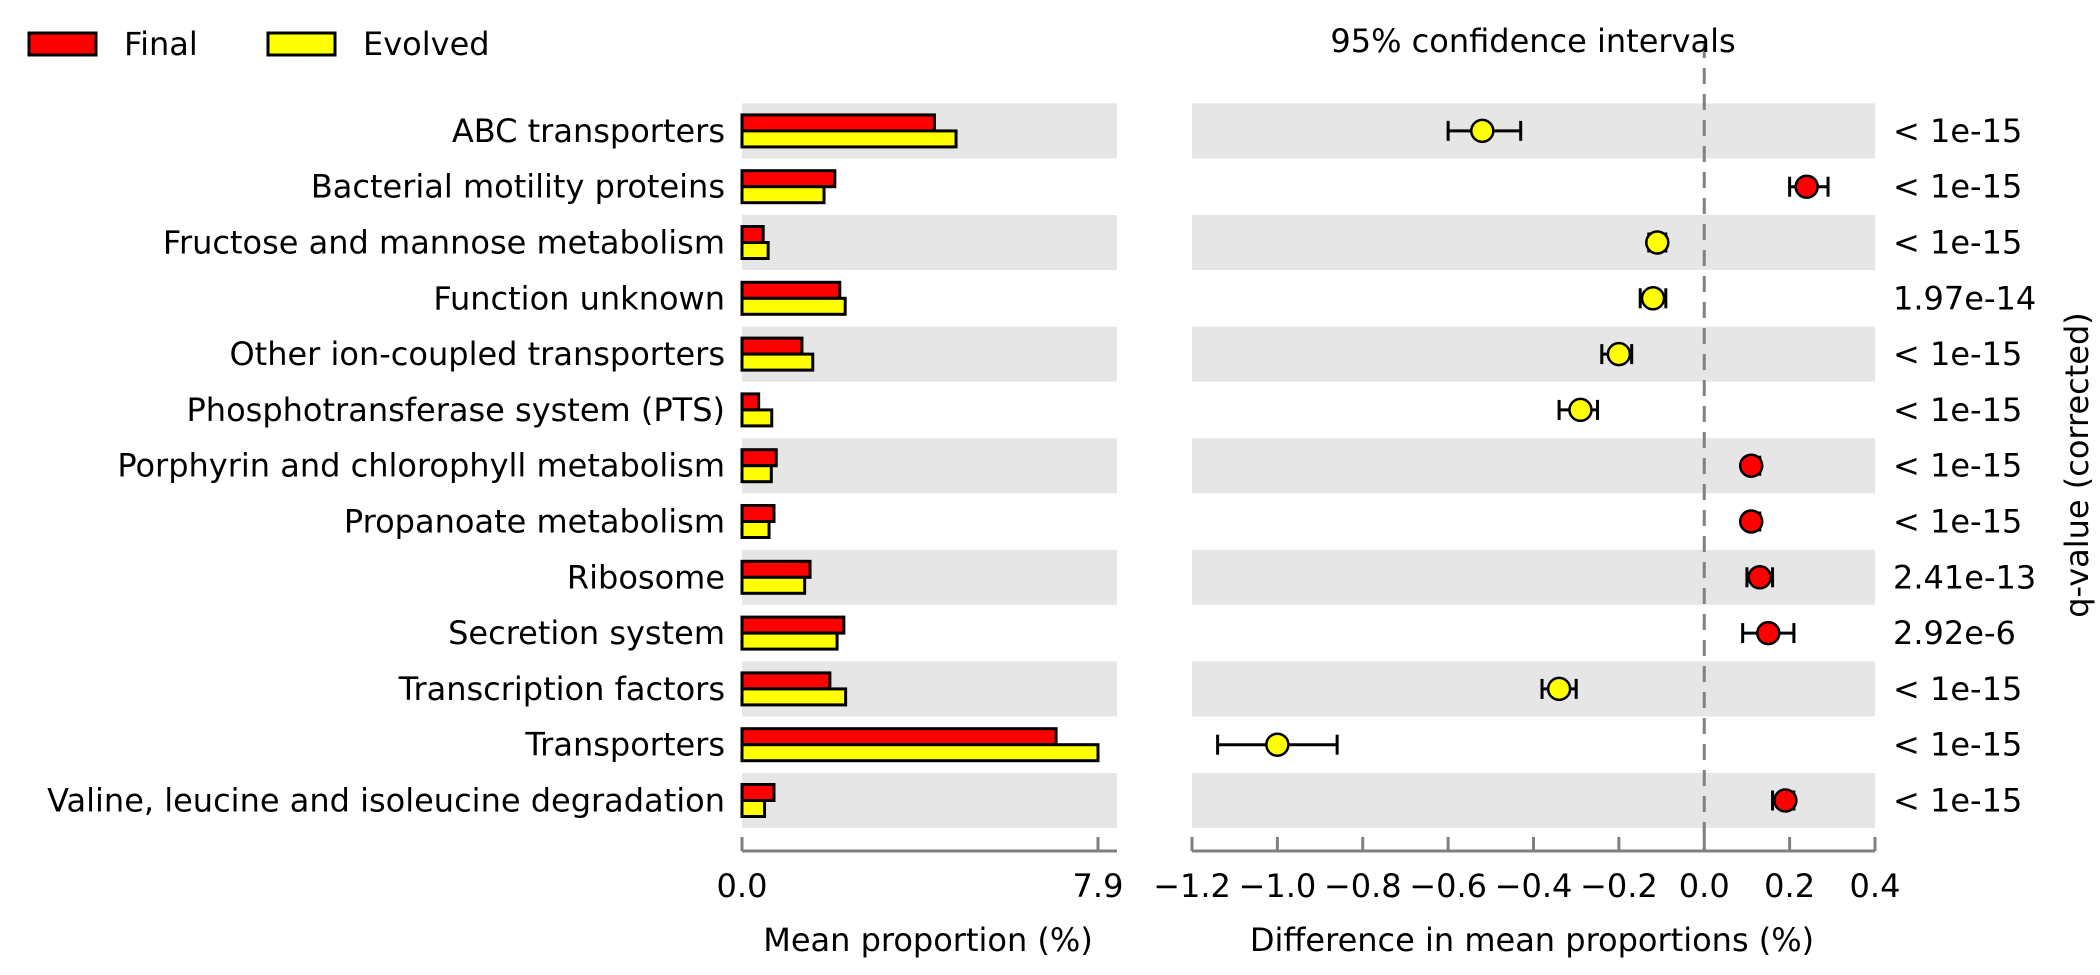  What do you see at coordinates (1964, 298) in the screenshot?
I see `q-value: 1.97e-14` at bounding box center [1964, 298].